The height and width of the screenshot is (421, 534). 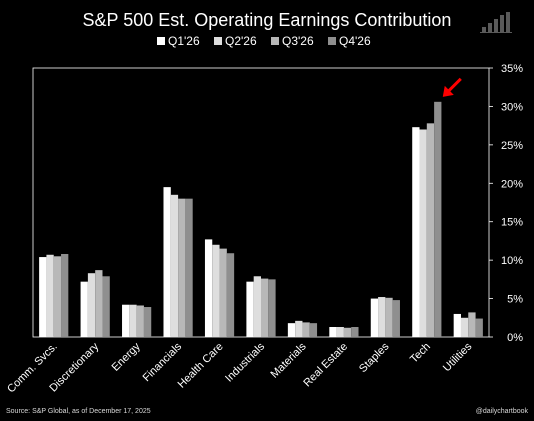 What do you see at coordinates (241, 41) in the screenshot?
I see `legend-label: Q2'26` at bounding box center [241, 41].